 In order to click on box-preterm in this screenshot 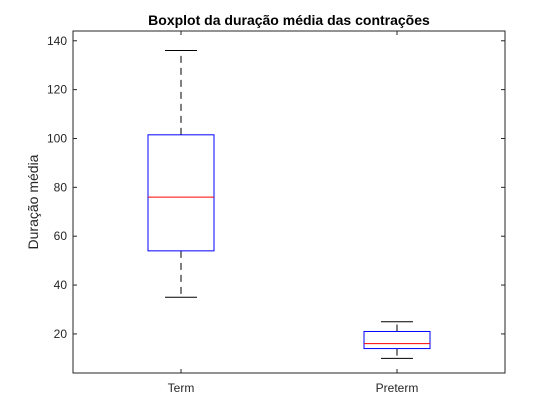, I will do `click(397, 340)`.